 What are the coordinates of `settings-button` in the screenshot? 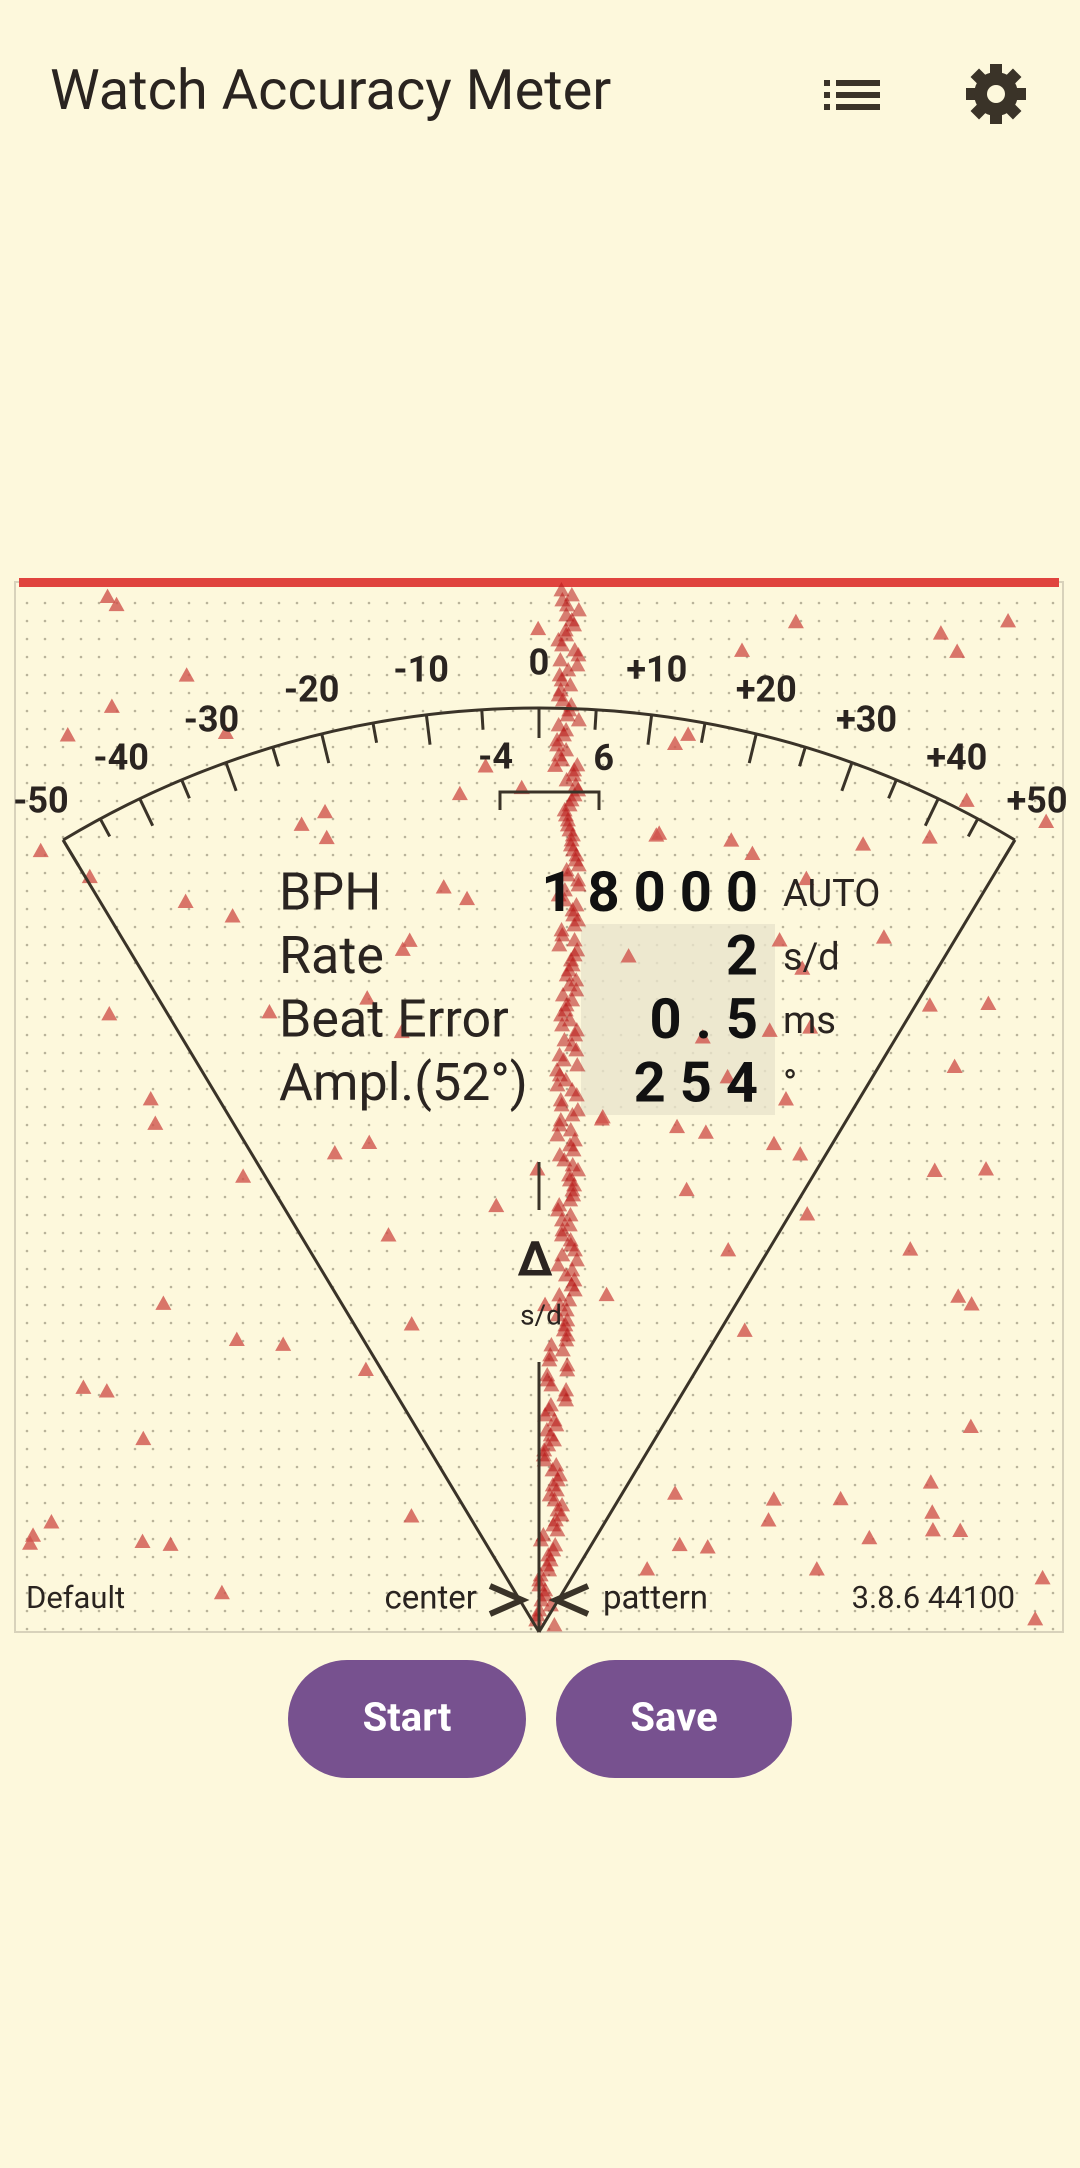 It's located at (996, 94).